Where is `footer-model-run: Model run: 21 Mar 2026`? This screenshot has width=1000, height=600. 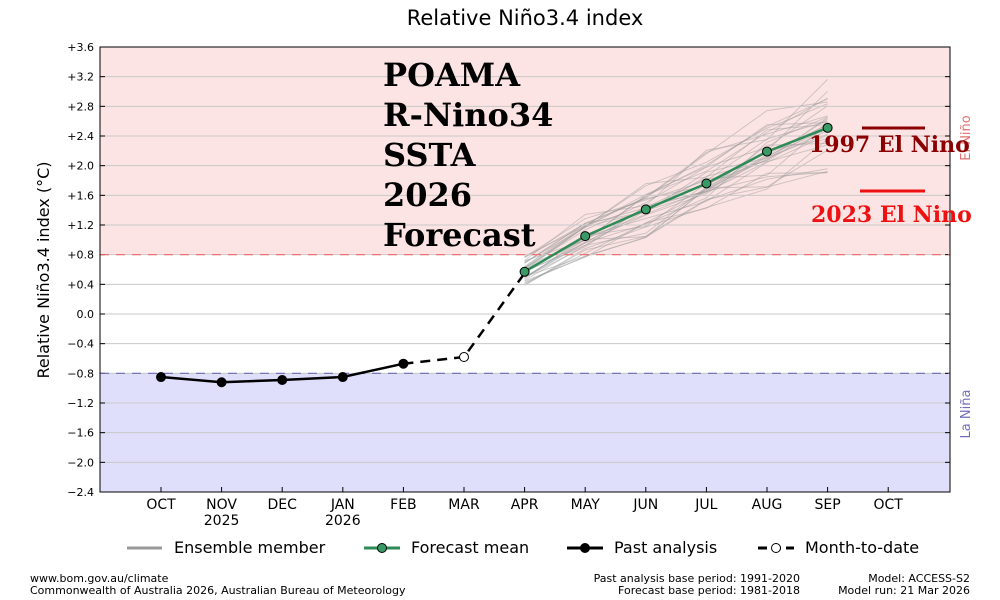
footer-model-run: Model run: 21 Mar 2026 is located at coordinates (904, 590).